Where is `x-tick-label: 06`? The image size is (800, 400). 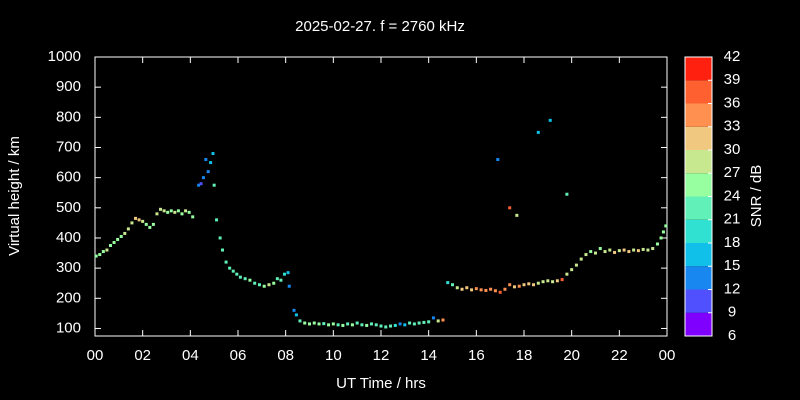 x-tick-label: 06 is located at coordinates (238, 355).